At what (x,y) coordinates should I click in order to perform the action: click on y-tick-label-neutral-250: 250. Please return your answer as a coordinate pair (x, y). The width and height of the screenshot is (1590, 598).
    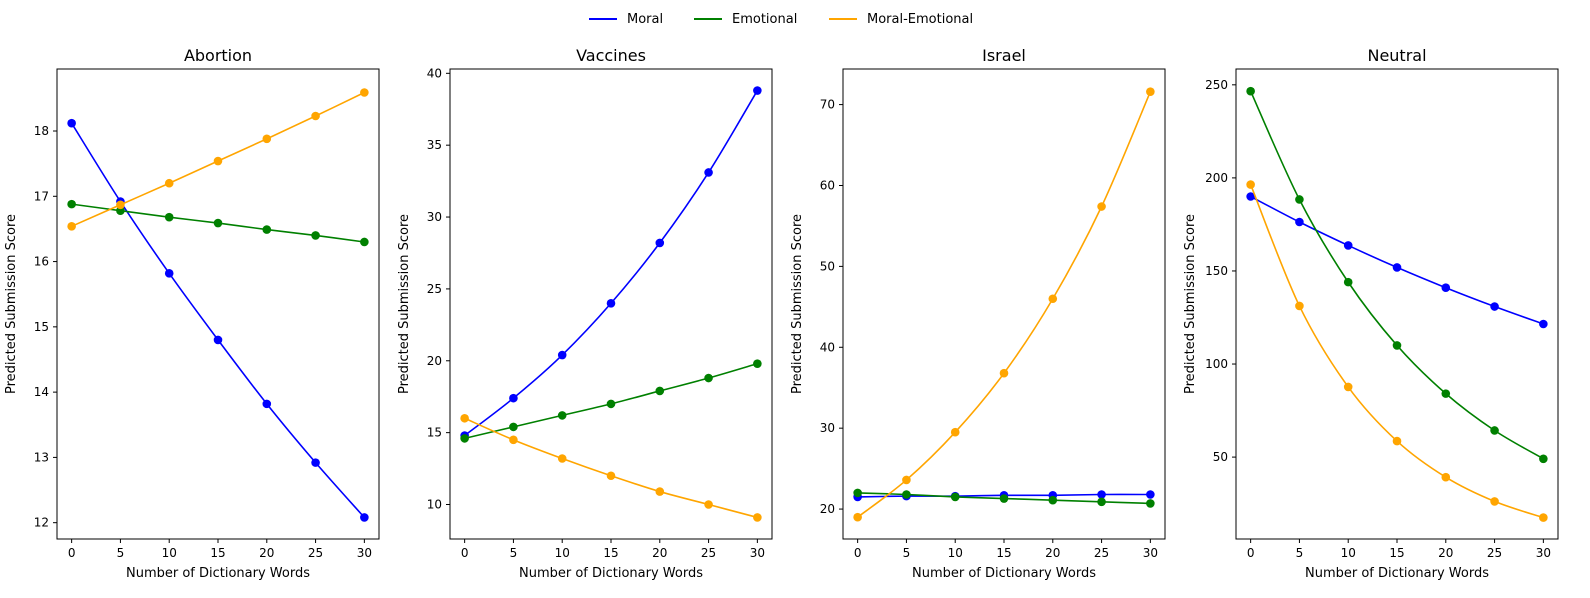
    Looking at the image, I should click on (1216, 85).